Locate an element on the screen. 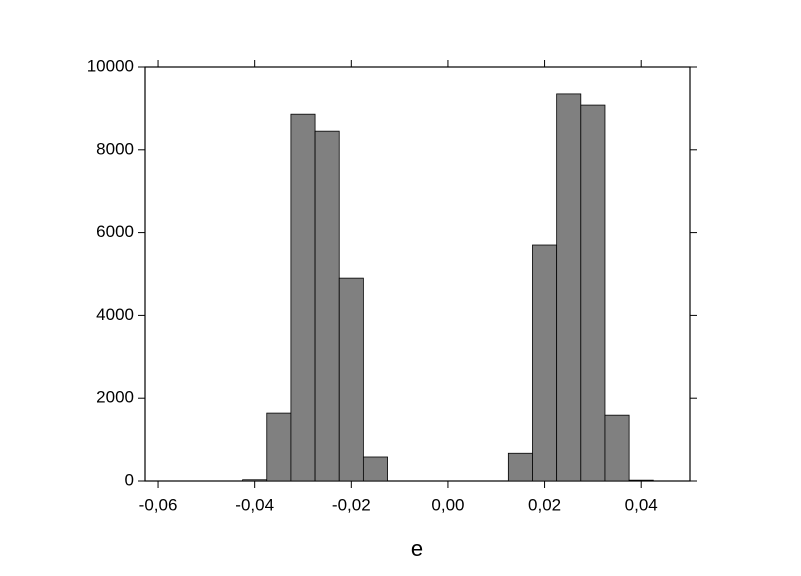  x-tick-label: 0,04 is located at coordinates (641, 504).